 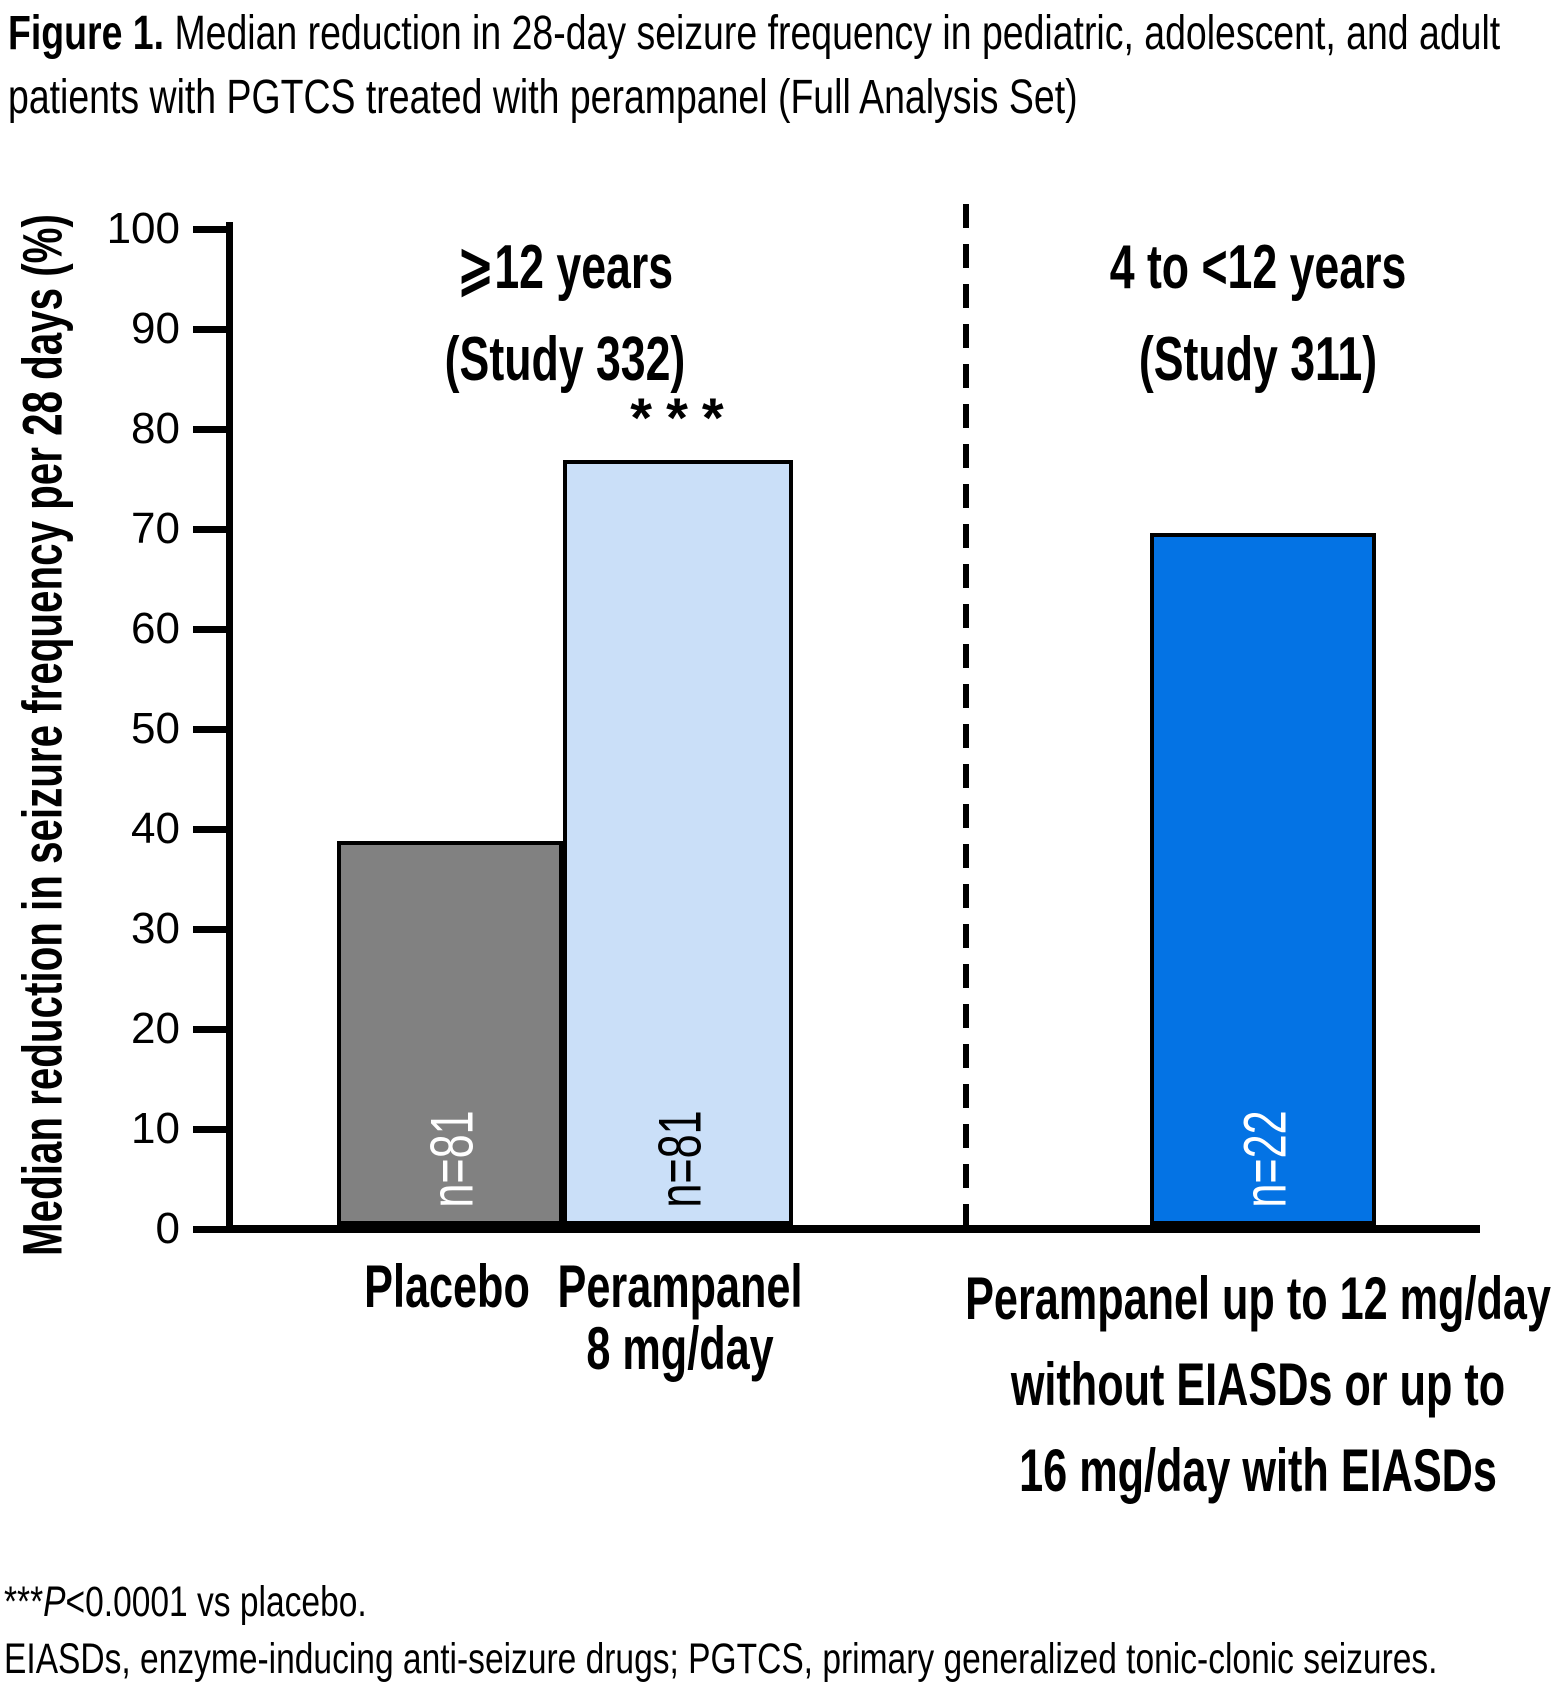 What do you see at coordinates (155, 328) in the screenshot?
I see `y-tick-label: 90` at bounding box center [155, 328].